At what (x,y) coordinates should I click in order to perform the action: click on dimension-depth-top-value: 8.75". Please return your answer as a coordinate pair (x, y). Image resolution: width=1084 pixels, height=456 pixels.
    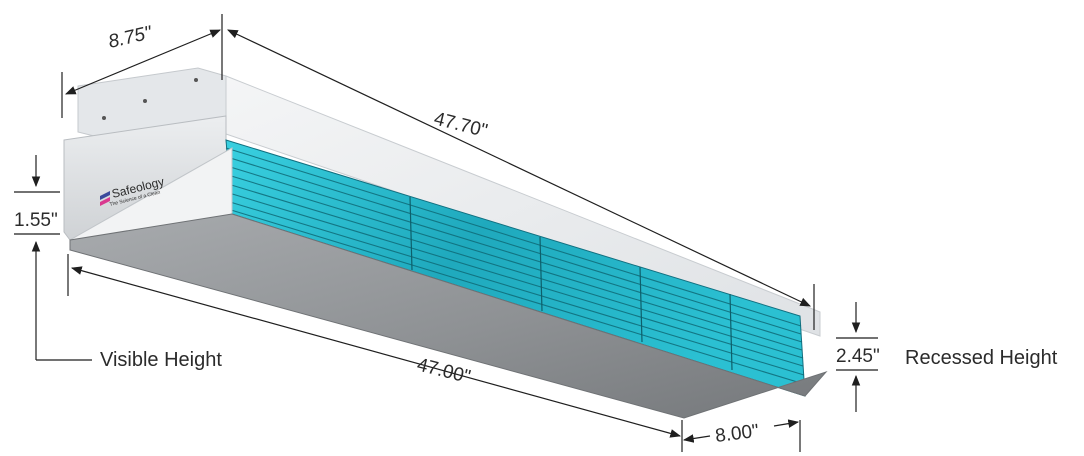
    Looking at the image, I should click on (130, 37).